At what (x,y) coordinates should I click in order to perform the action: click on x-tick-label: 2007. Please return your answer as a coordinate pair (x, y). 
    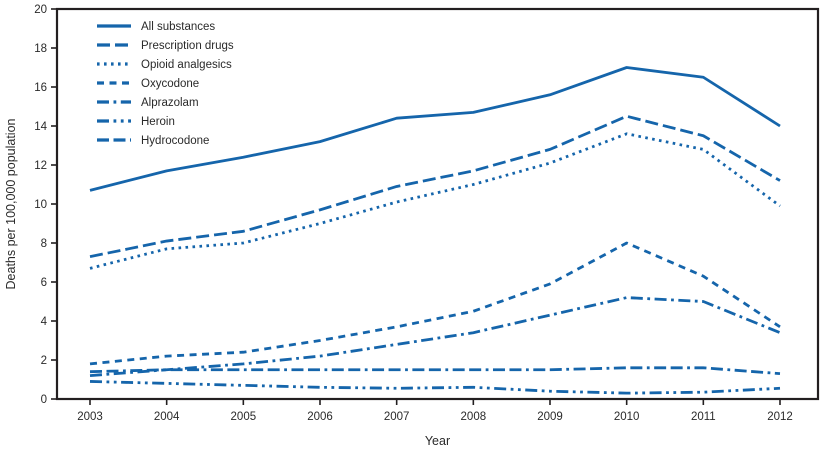
    Looking at the image, I should click on (397, 417).